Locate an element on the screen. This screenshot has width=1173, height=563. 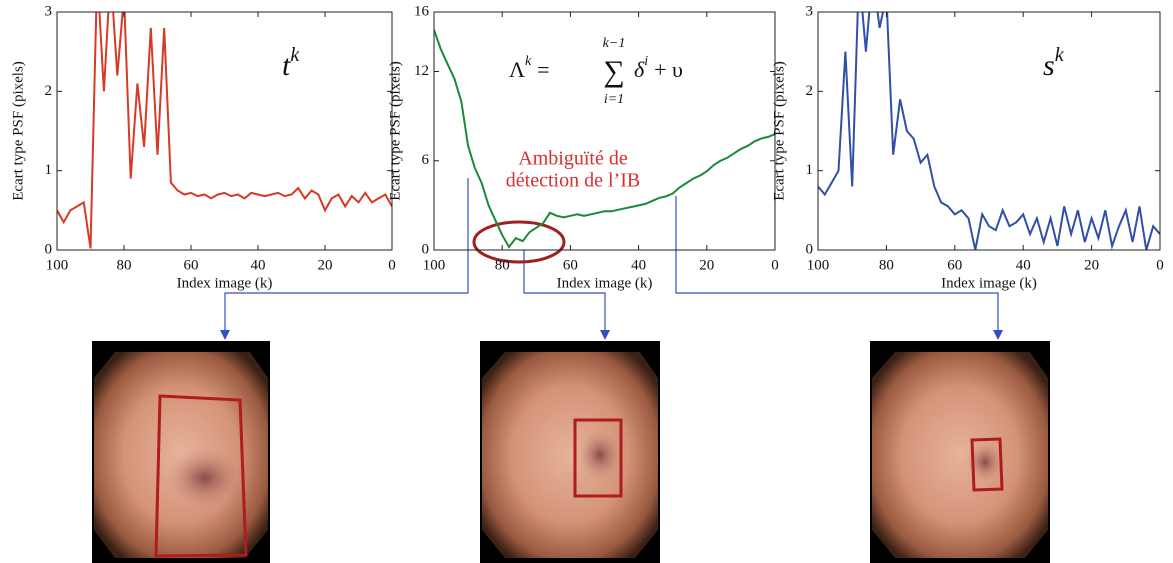
y-tick-label: 12 is located at coordinates (421, 71).